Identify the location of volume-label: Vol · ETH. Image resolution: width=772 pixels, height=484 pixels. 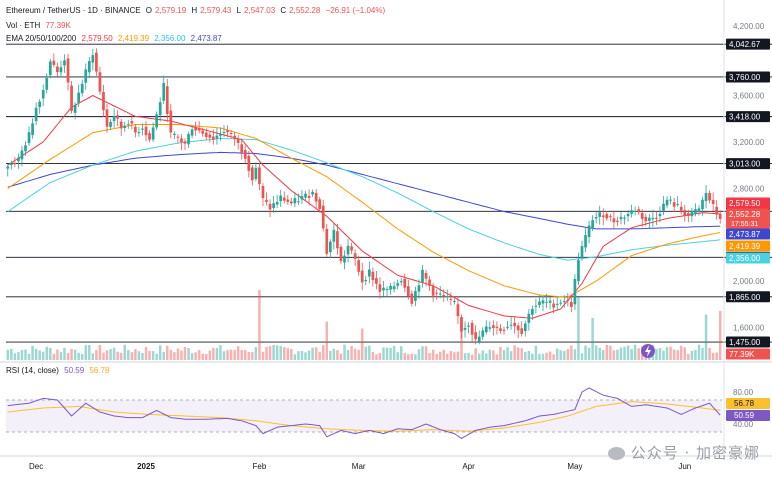
(23, 25).